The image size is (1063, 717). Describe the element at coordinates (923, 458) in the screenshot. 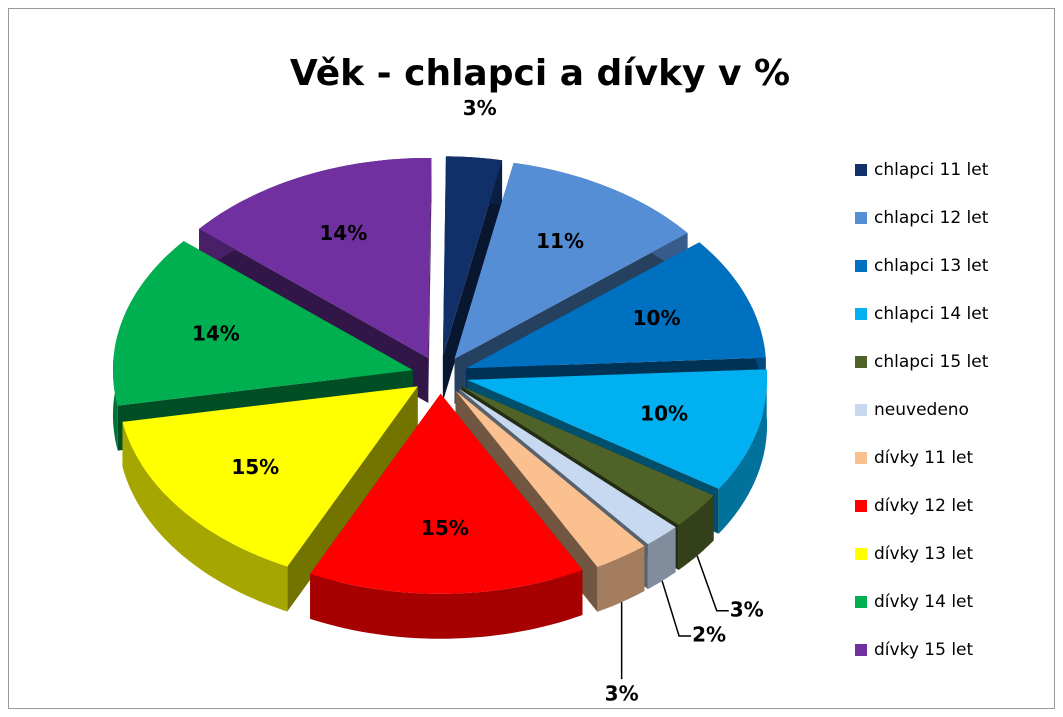

I see `legend-label: dívky 11 let` at that location.